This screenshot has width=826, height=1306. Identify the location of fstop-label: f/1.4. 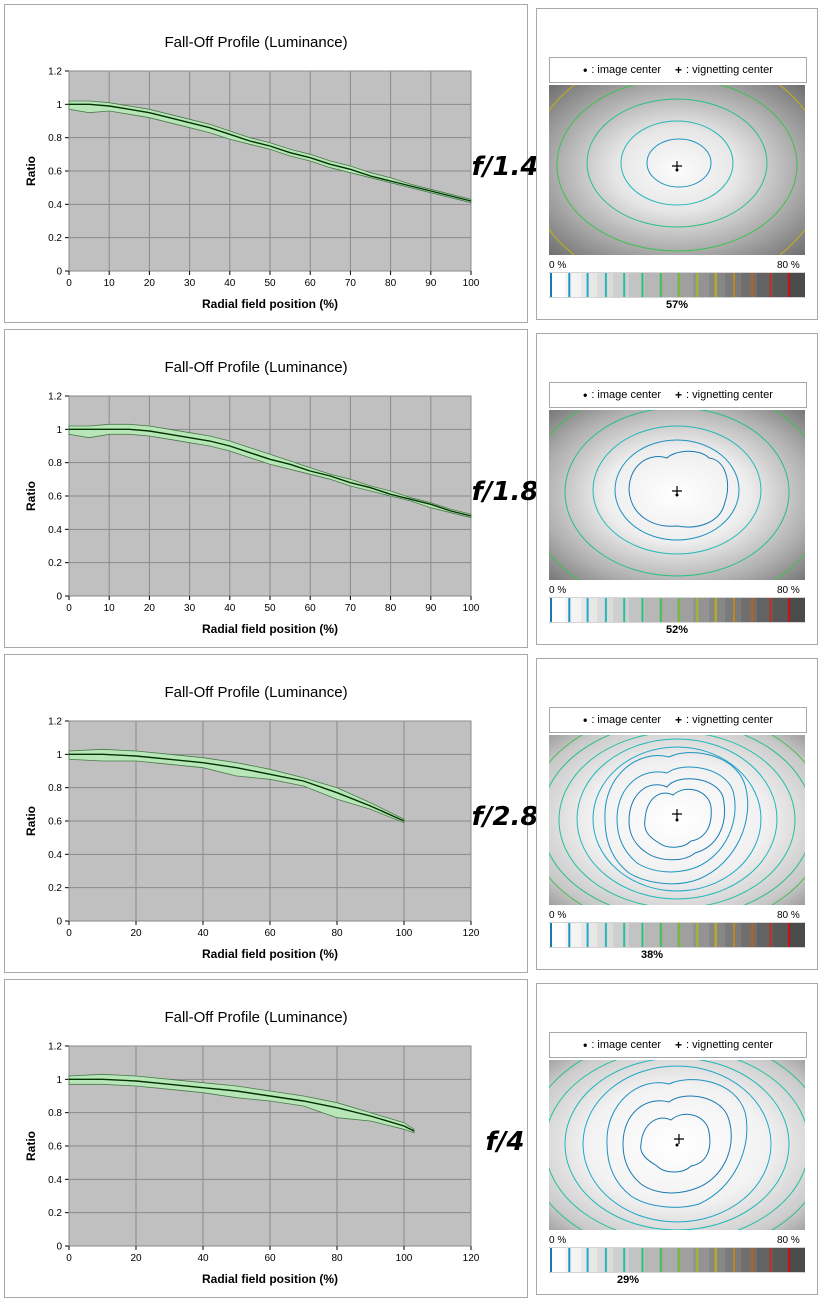
(505, 167).